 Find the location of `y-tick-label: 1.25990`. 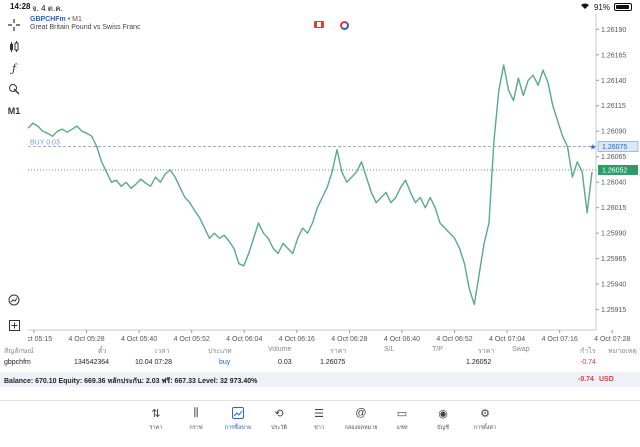

y-tick-label: 1.25990 is located at coordinates (613, 234).